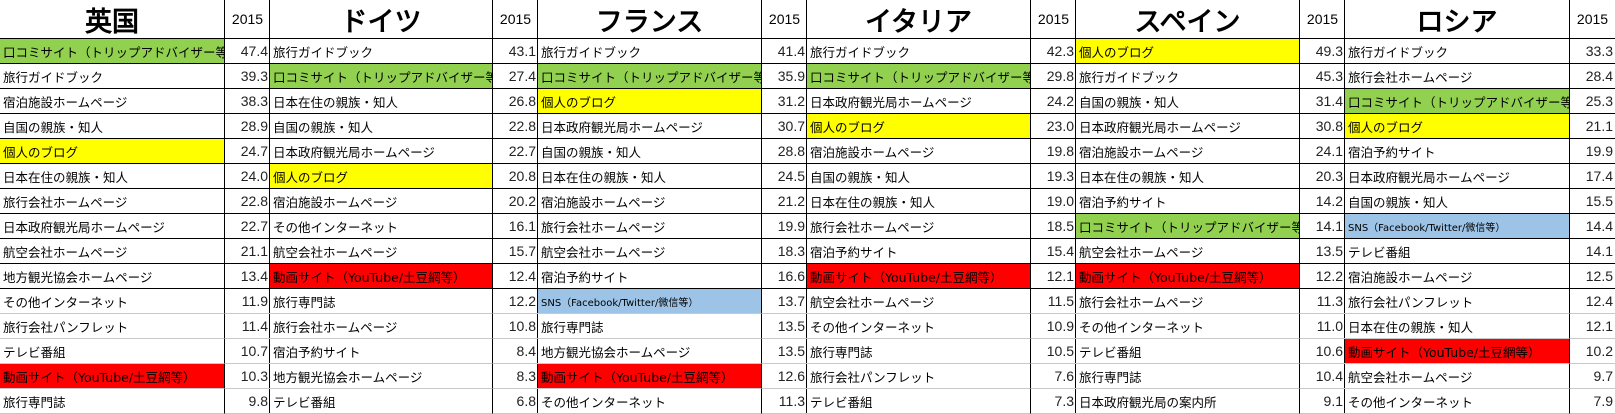  Describe the element at coordinates (112, 276) in the screenshot. I see `source-label-cell: 地方観光協会ホームページ` at that location.